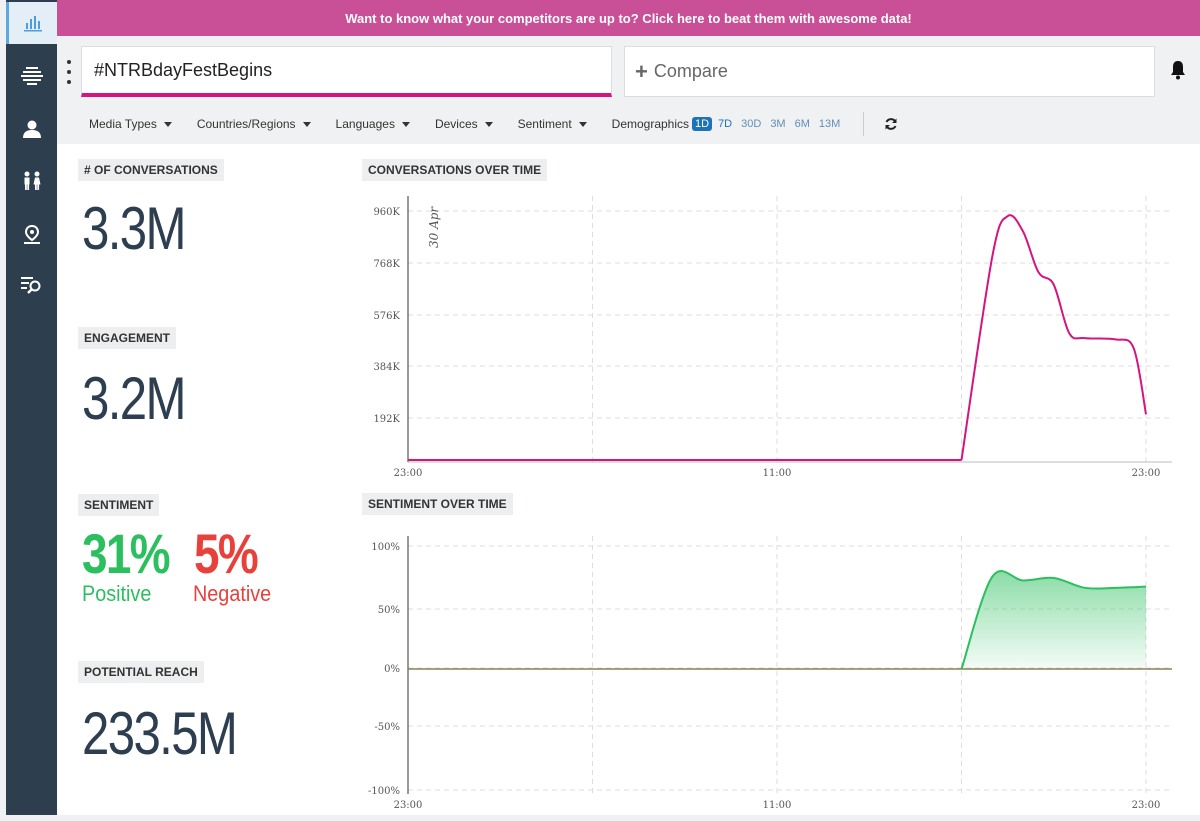  I want to click on layers-icon, so click(31, 76).